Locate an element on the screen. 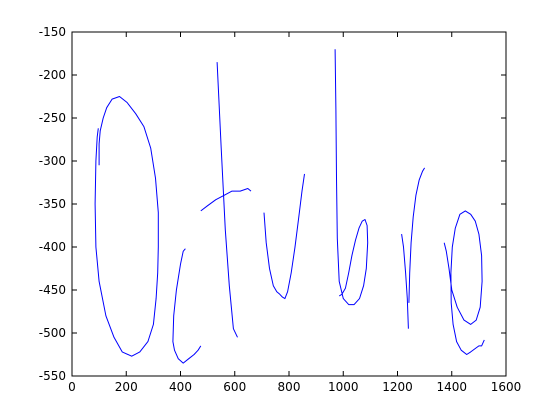 Image resolution: width=560 pixels, height=420 pixels. x-tick-label-3: 400 is located at coordinates (180, 387).